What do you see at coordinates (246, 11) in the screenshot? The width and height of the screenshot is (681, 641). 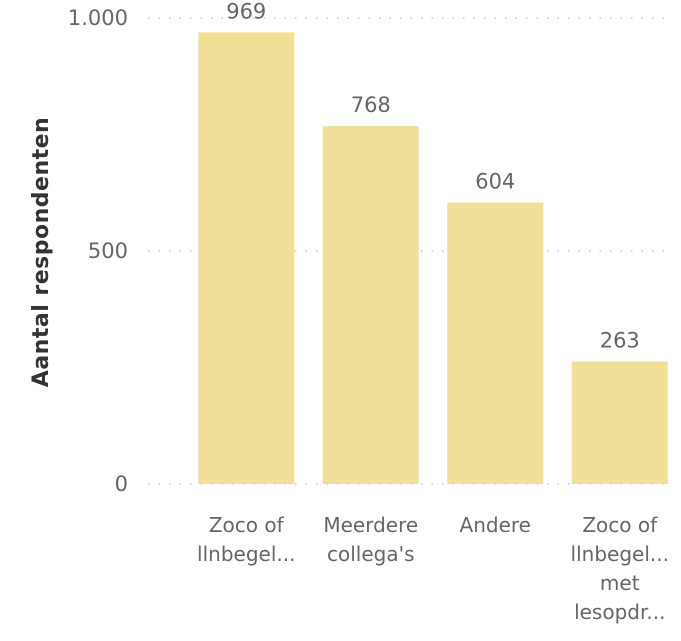 I see `data-label: 969` at bounding box center [246, 11].